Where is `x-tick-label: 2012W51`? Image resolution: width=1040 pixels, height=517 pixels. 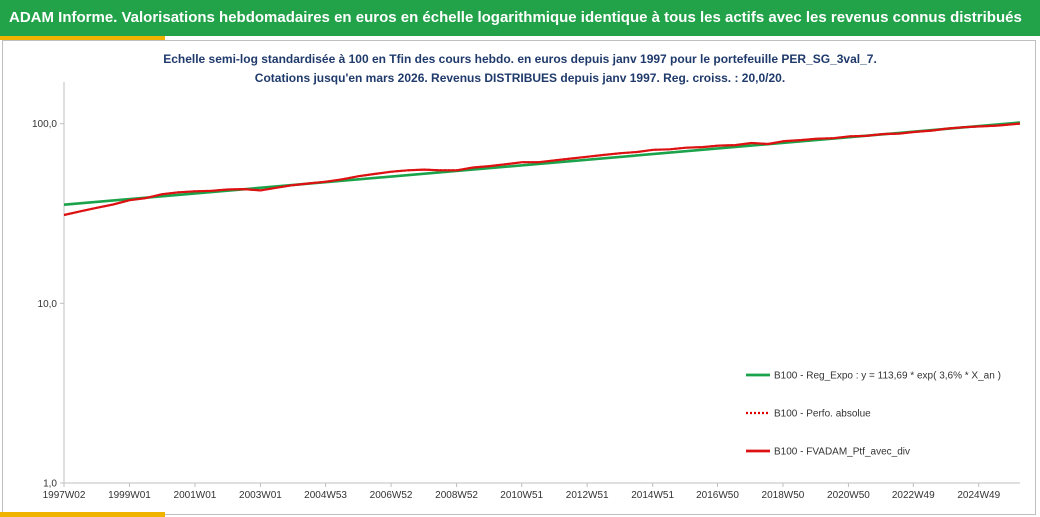 x-tick-label: 2012W51 is located at coordinates (587, 495).